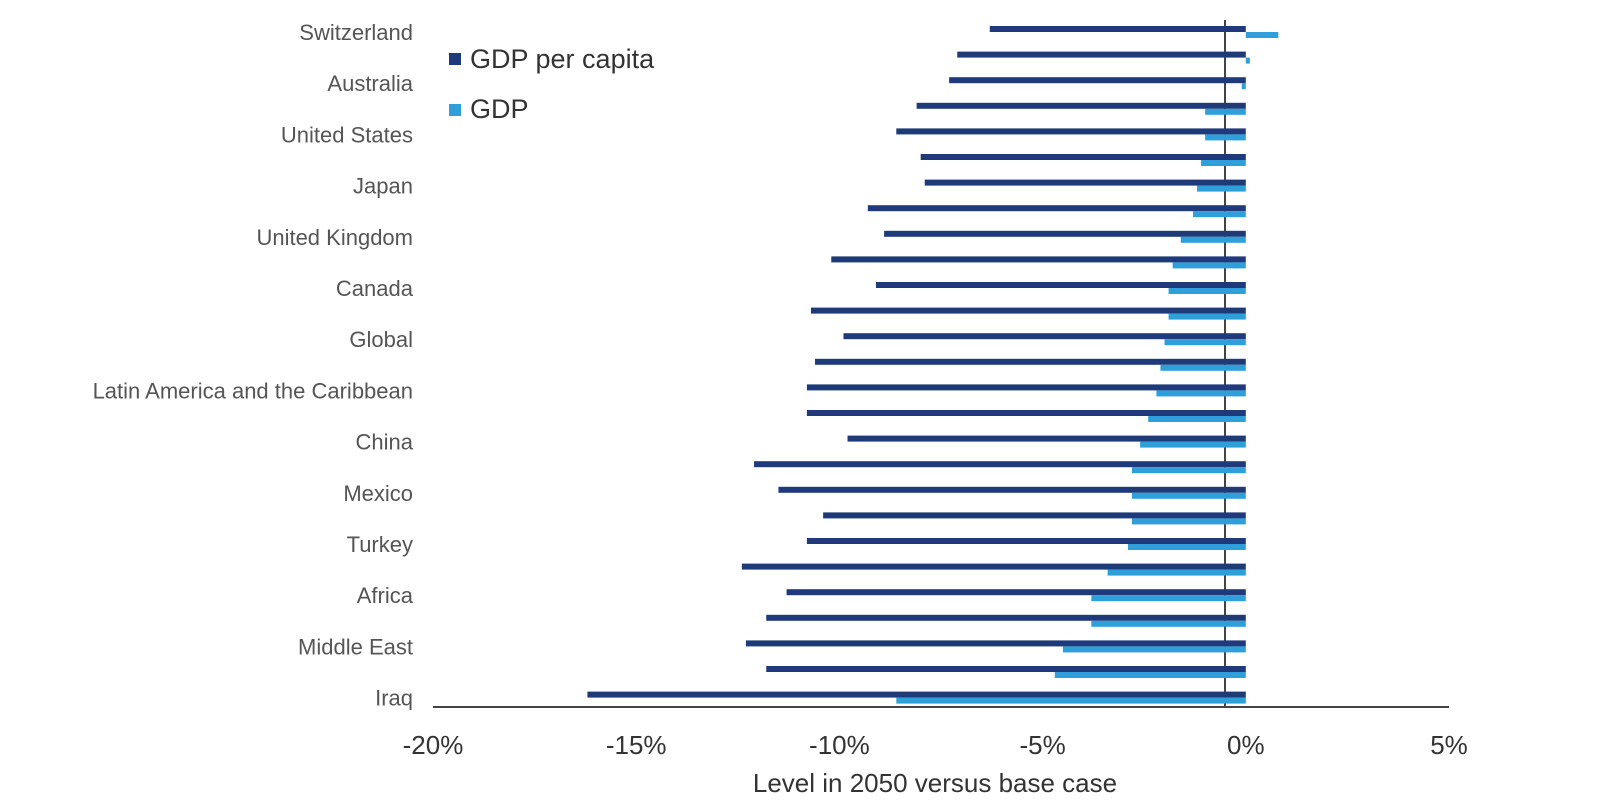 The height and width of the screenshot is (800, 1600). Describe the element at coordinates (385, 595) in the screenshot. I see `category-label: Africa` at that location.